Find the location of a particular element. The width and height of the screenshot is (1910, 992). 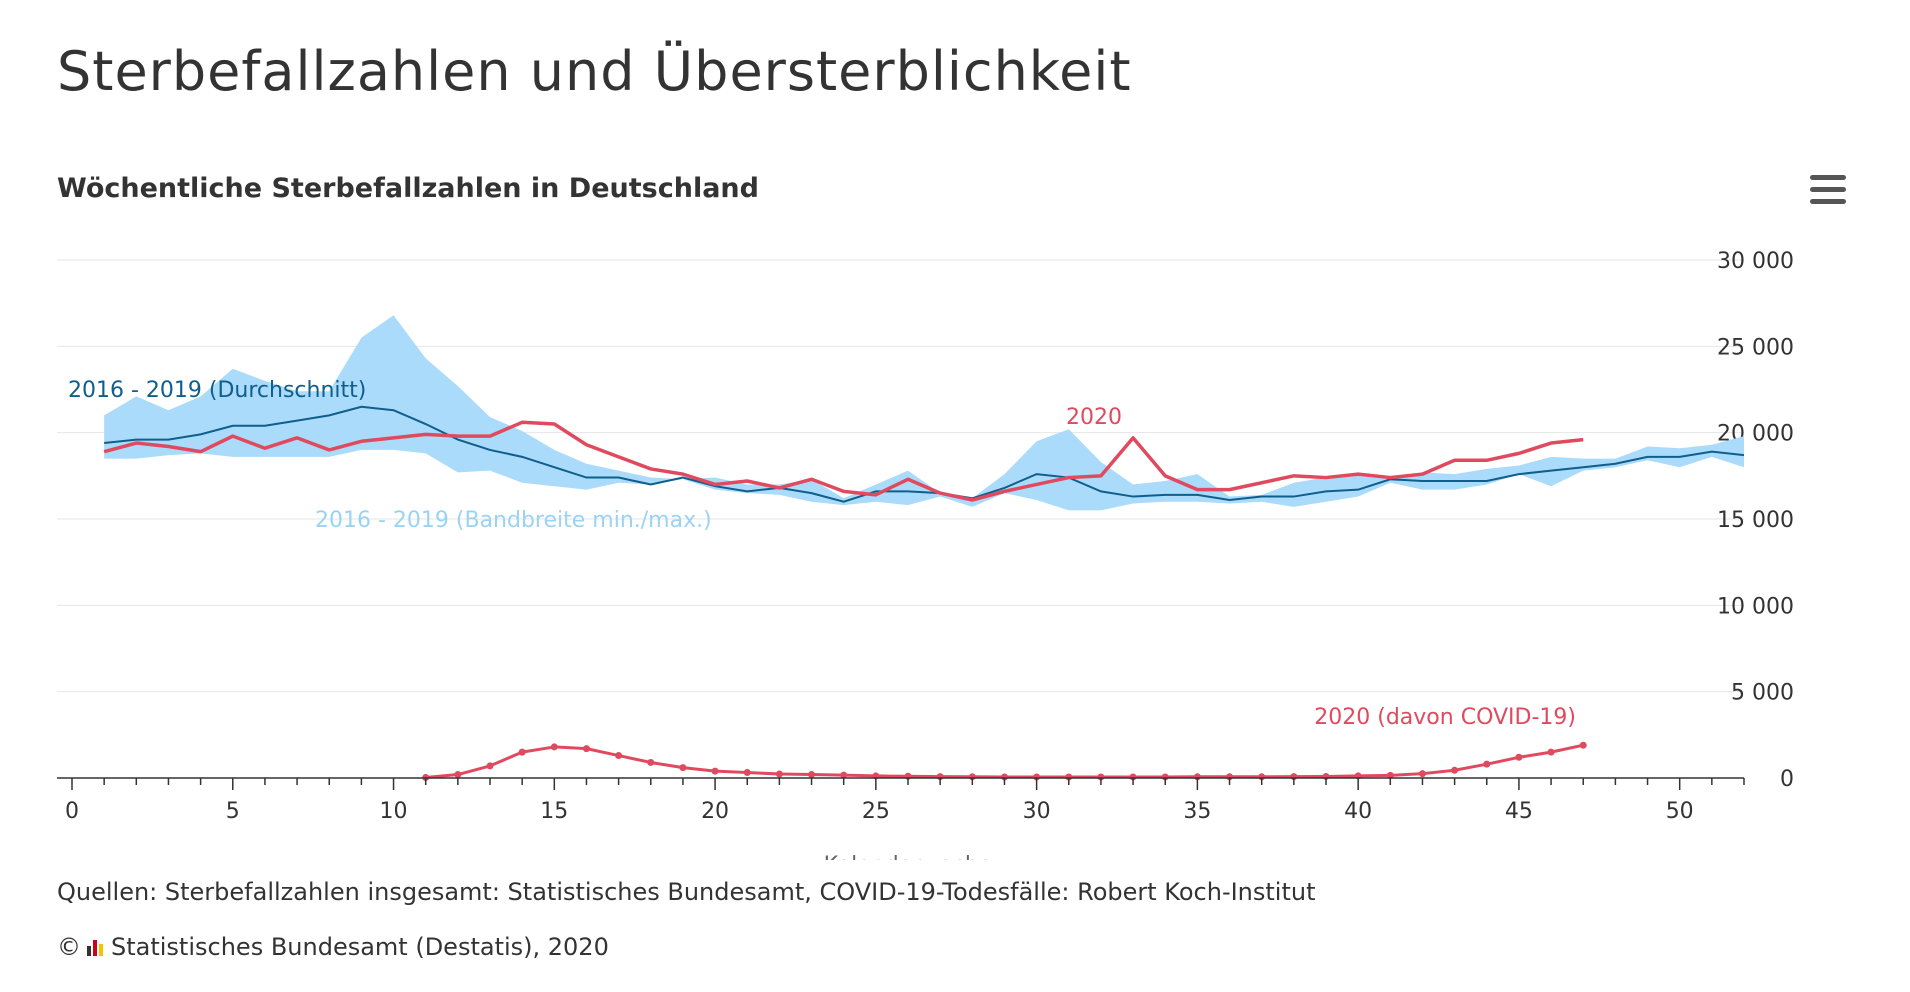

x-tick-label: 5 is located at coordinates (233, 811).